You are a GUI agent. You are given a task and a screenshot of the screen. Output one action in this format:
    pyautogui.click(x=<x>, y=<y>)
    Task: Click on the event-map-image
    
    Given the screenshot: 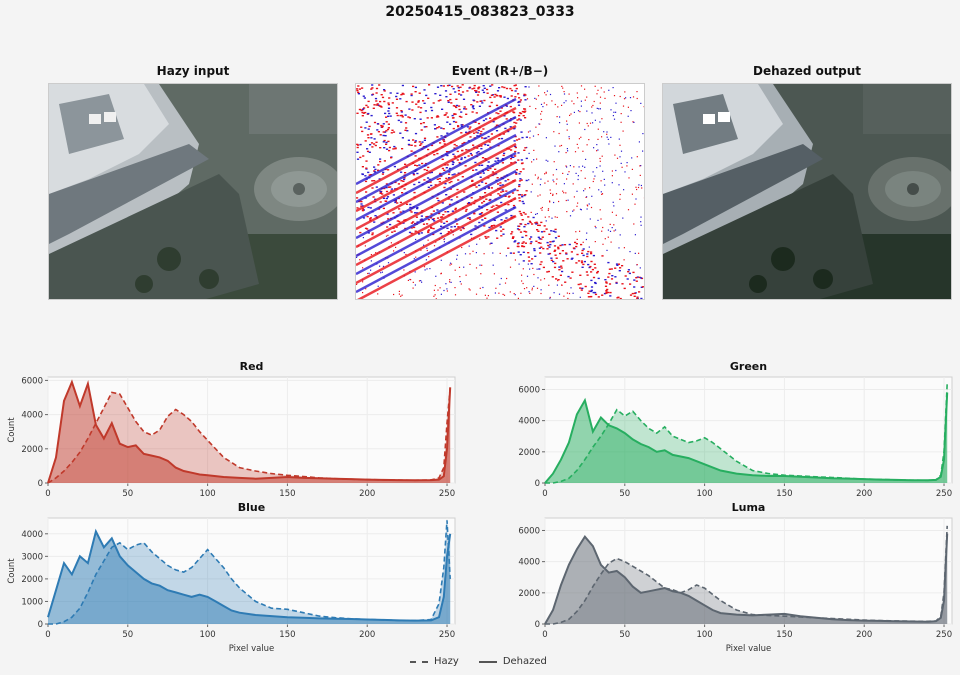 What is the action you would take?
    pyautogui.click(x=500, y=191)
    